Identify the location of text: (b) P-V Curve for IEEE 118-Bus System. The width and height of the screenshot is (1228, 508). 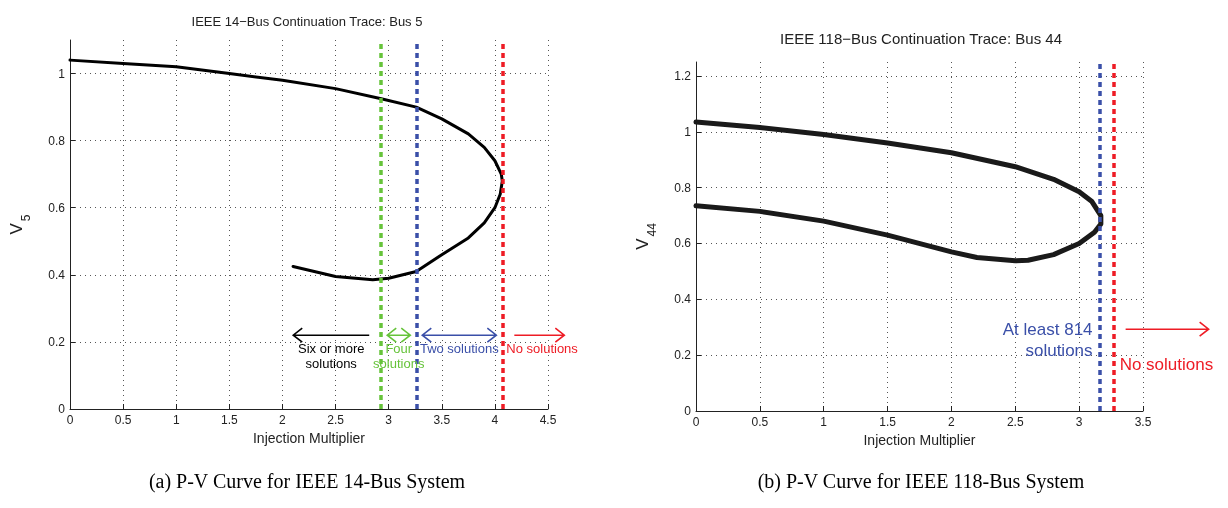
(921, 481).